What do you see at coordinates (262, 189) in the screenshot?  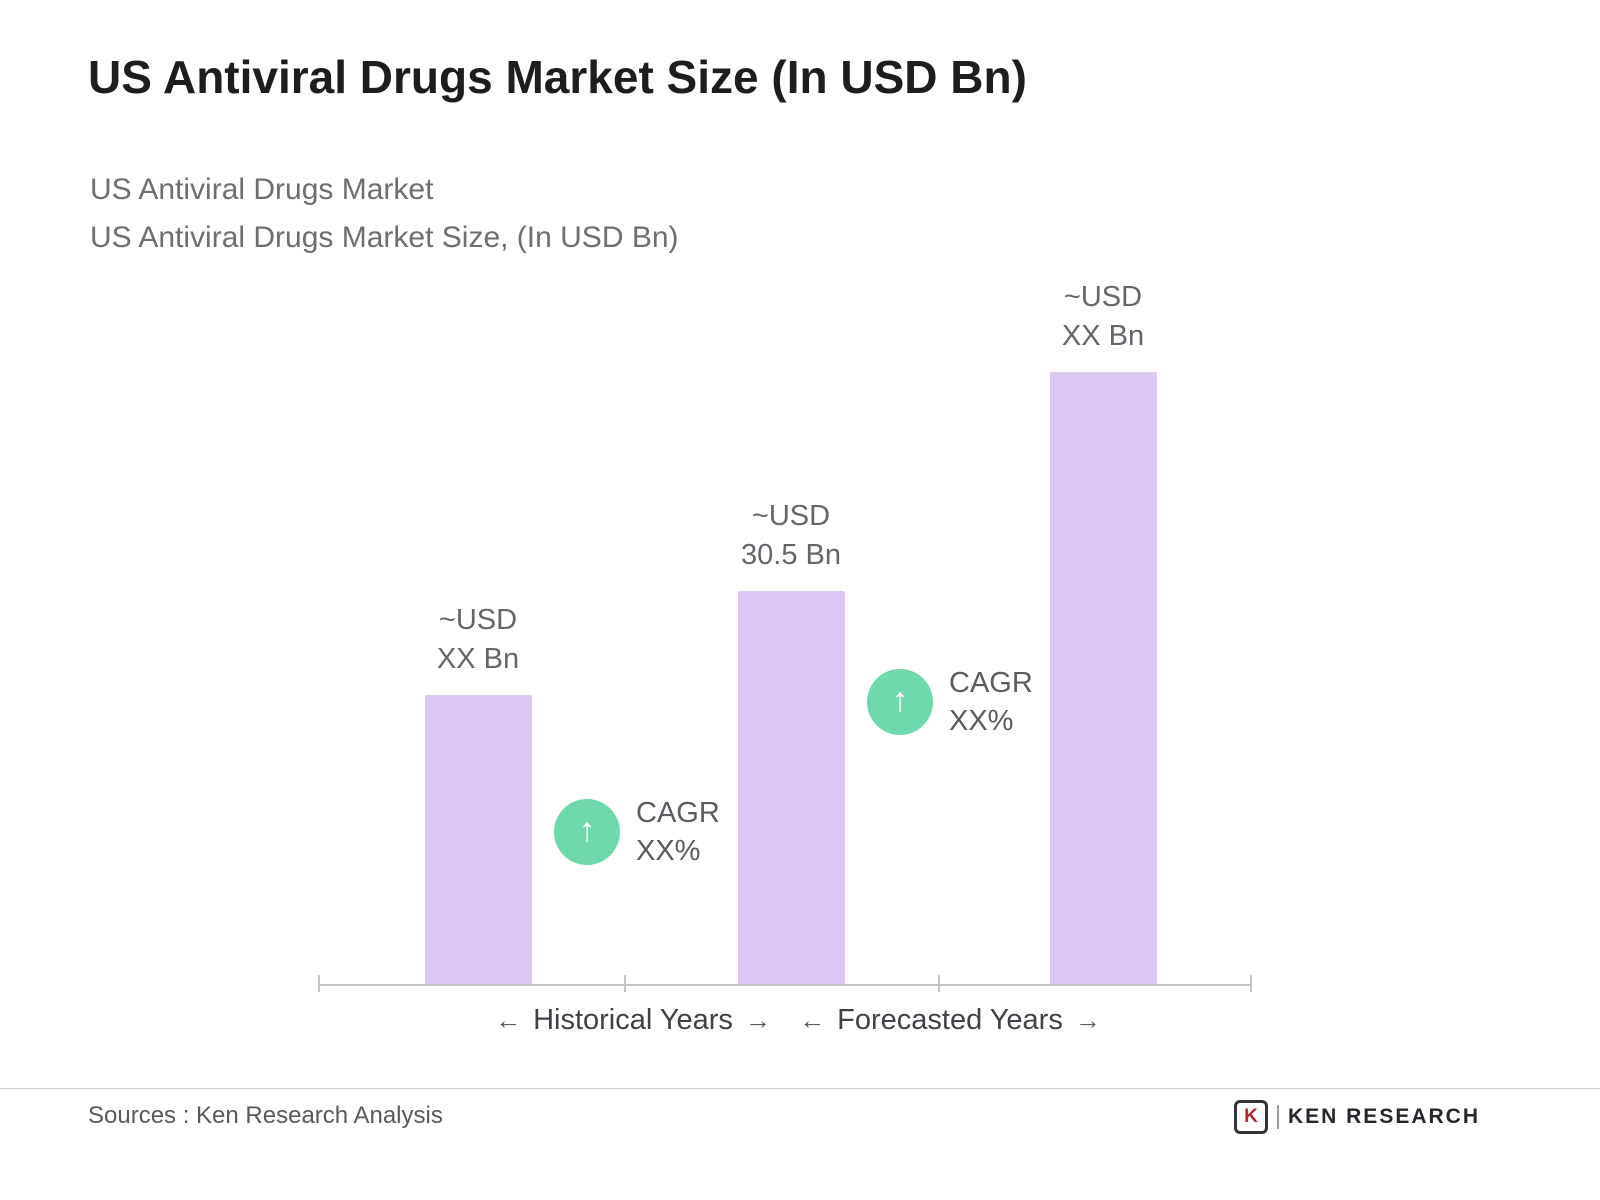 I see `subtitle-line-1: US Antiviral Drugs Market` at bounding box center [262, 189].